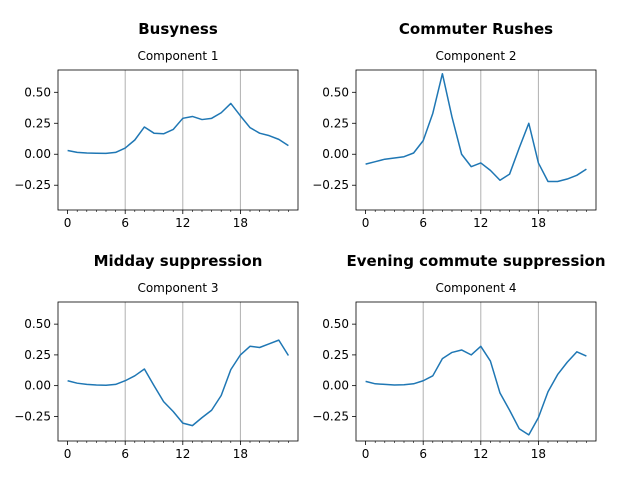 The height and width of the screenshot is (480, 640). What do you see at coordinates (476, 29) in the screenshot?
I see `chart-title: Commuter Rushes` at bounding box center [476, 29].